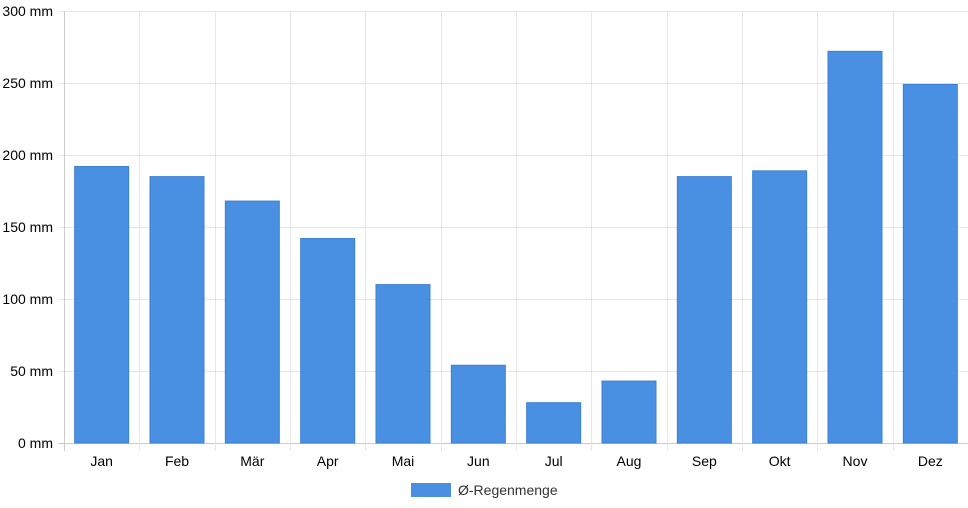 Image resolution: width=968 pixels, height=508 pixels. What do you see at coordinates (704, 461) in the screenshot?
I see `x-tick-label: Sep` at bounding box center [704, 461].